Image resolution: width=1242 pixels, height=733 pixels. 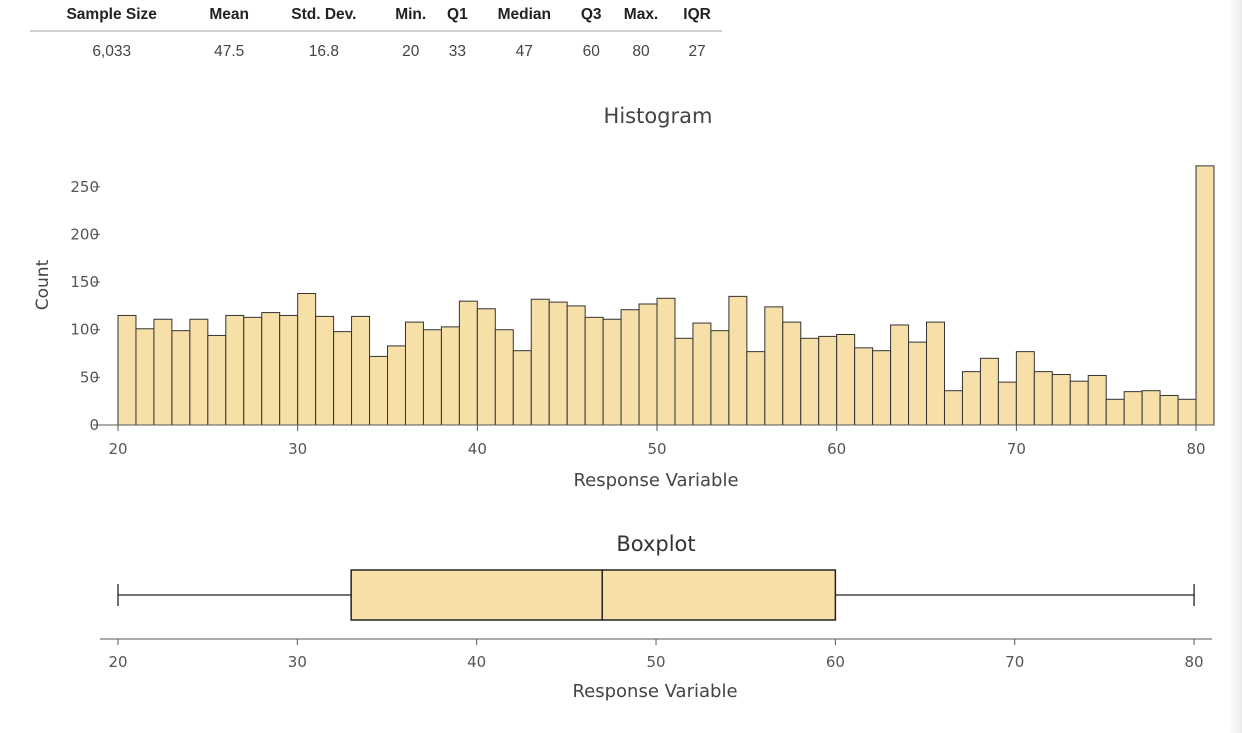 I want to click on histogram-x-tick-label: 80, so click(x=1195, y=449).